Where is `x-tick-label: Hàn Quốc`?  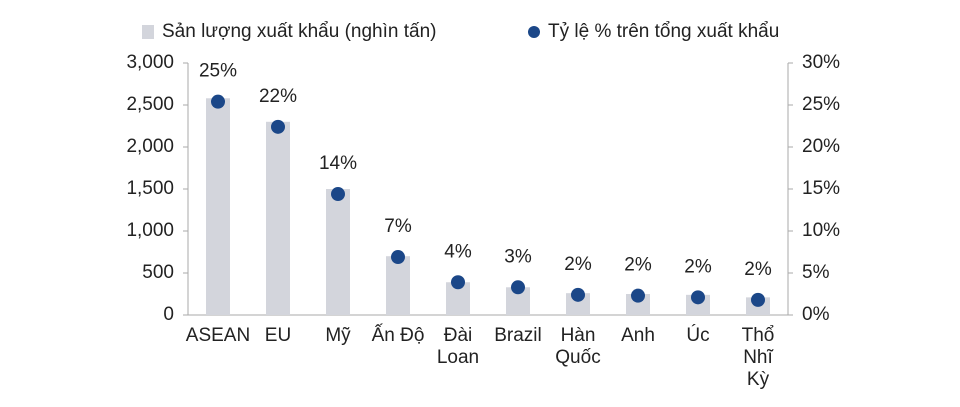 x-tick-label: Hàn Quốc is located at coordinates (578, 346).